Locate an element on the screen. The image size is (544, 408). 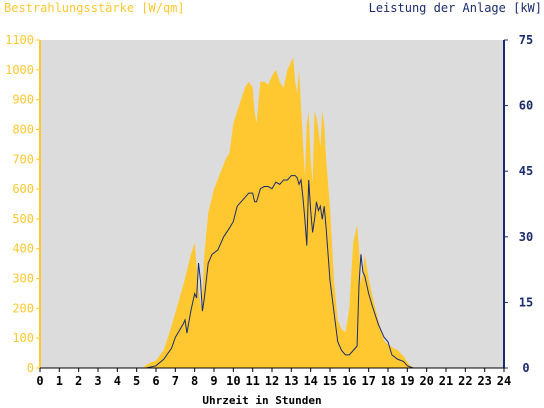
x-tick-label: 1 is located at coordinates (59, 381).